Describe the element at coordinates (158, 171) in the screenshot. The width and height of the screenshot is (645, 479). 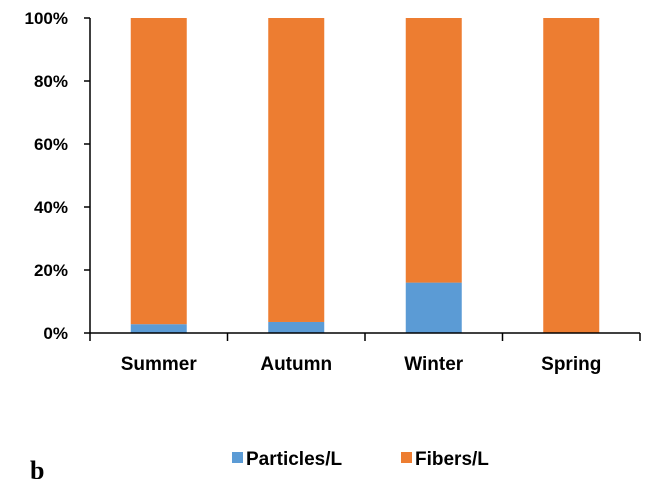
I see `bar-fibers-l-summer` at that location.